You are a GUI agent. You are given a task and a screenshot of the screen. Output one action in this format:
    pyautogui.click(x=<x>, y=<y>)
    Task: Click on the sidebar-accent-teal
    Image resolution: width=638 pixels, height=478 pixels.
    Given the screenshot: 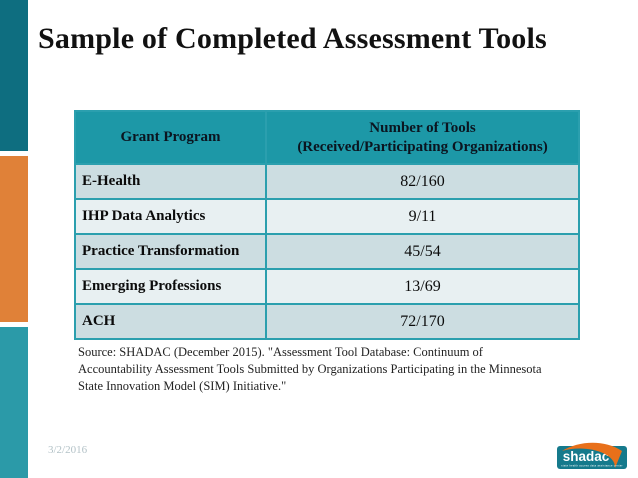 What is the action you would take?
    pyautogui.click(x=14, y=402)
    